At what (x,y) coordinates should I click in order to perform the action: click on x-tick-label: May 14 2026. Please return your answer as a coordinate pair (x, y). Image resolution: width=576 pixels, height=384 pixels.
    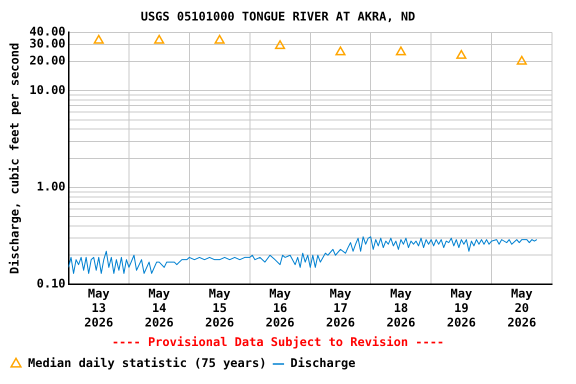
    Looking at the image, I should click on (159, 308).